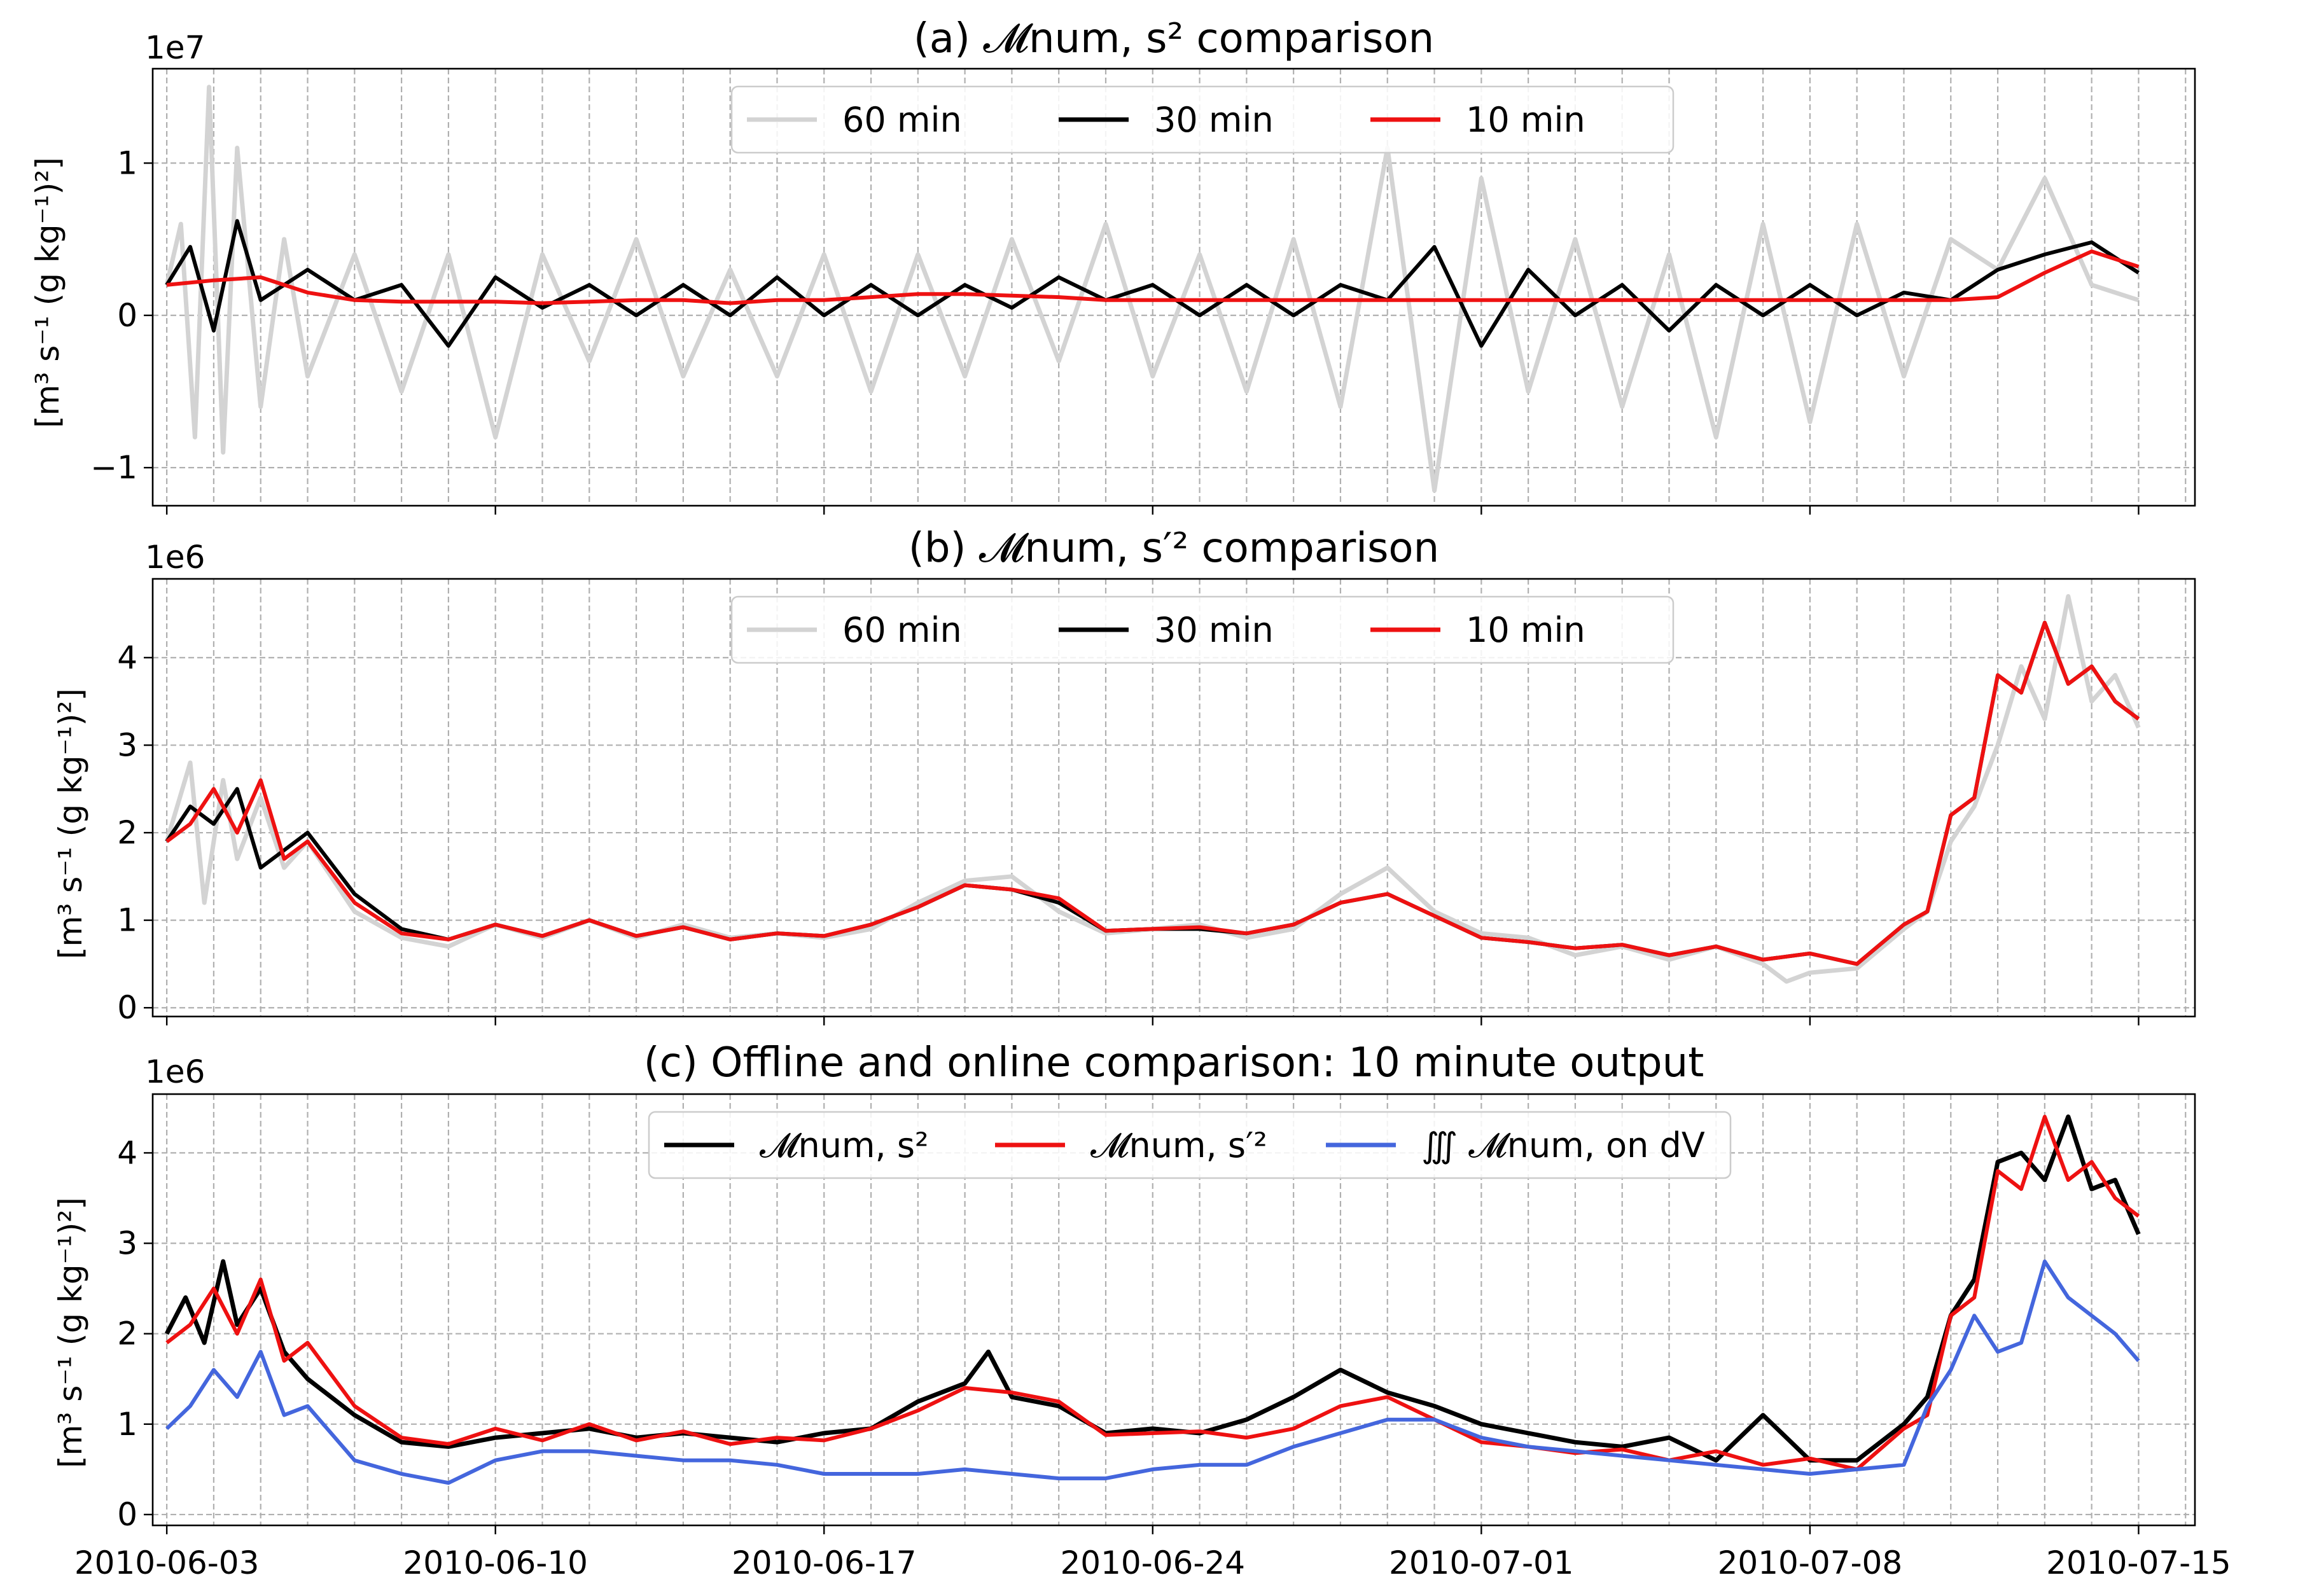 This screenshot has width=2312, height=1596. What do you see at coordinates (1174, 38) in the screenshot?
I see `panel-a-title: (a) 𝓜num, s² comparison` at bounding box center [1174, 38].